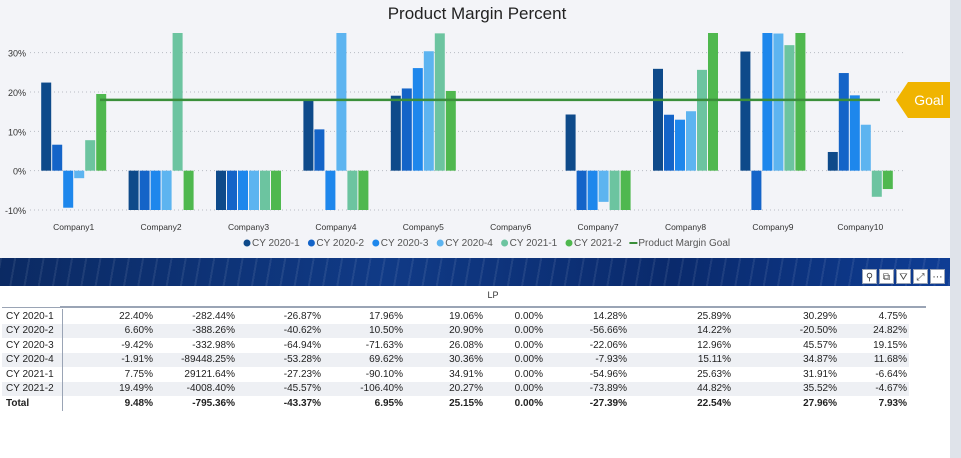  Describe the element at coordinates (440, 243) in the screenshot. I see `legend-marker` at that location.